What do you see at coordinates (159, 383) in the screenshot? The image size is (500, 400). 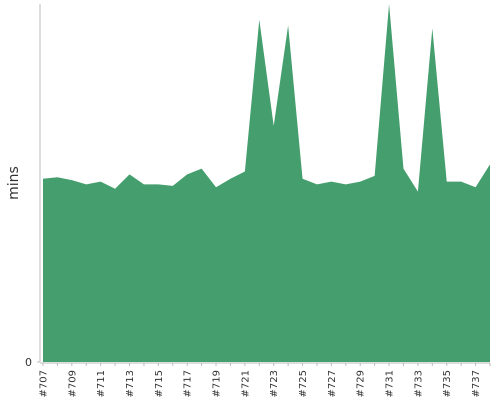 I see `x-tick-label: #715` at bounding box center [159, 383].